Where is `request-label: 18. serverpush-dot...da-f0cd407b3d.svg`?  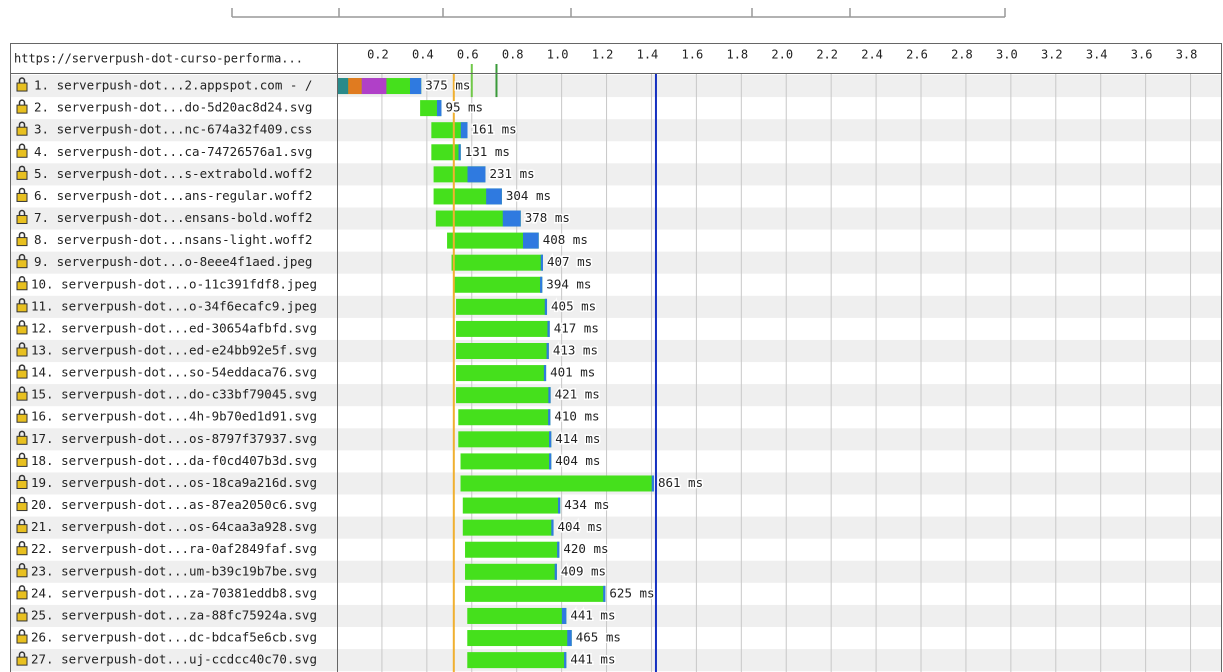 request-label: 18. serverpush-dot...da-f0cd407b3d.svg is located at coordinates (174, 460).